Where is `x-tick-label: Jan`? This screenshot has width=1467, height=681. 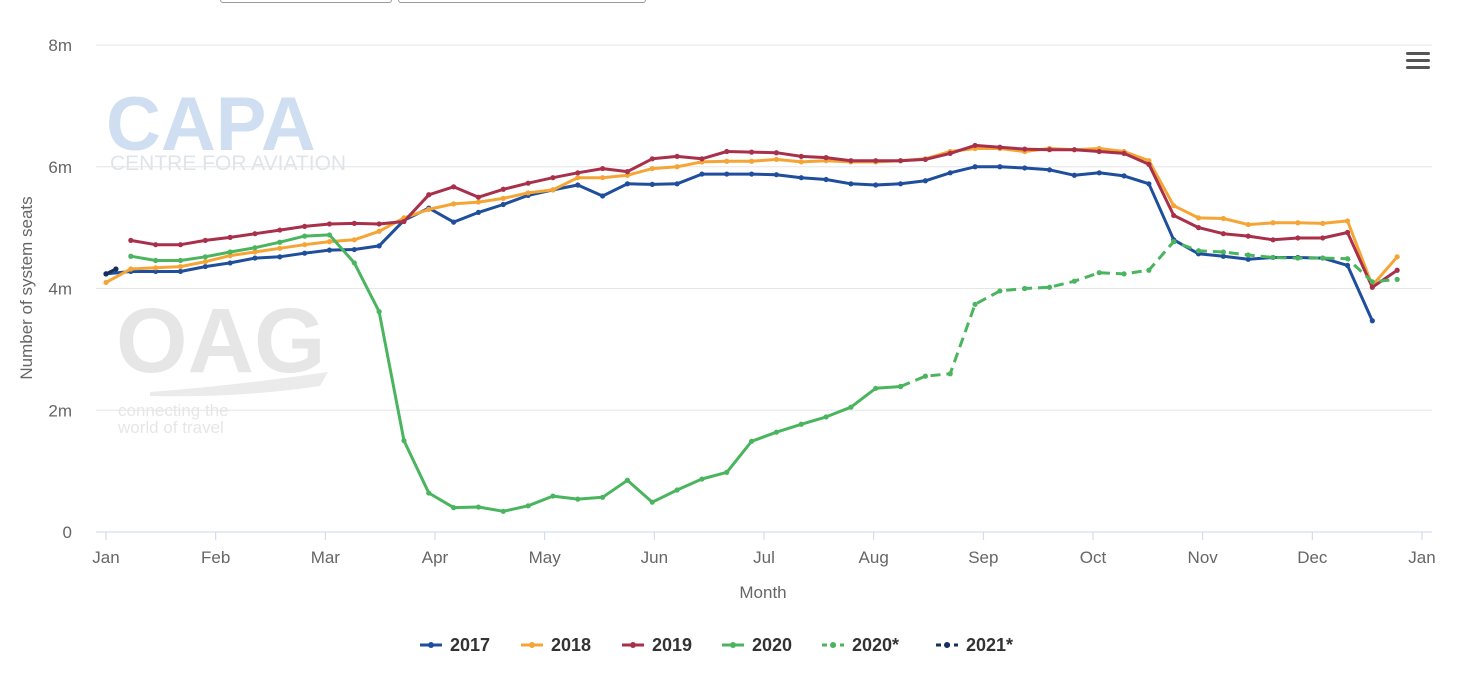
x-tick-label: Jan is located at coordinates (1421, 557).